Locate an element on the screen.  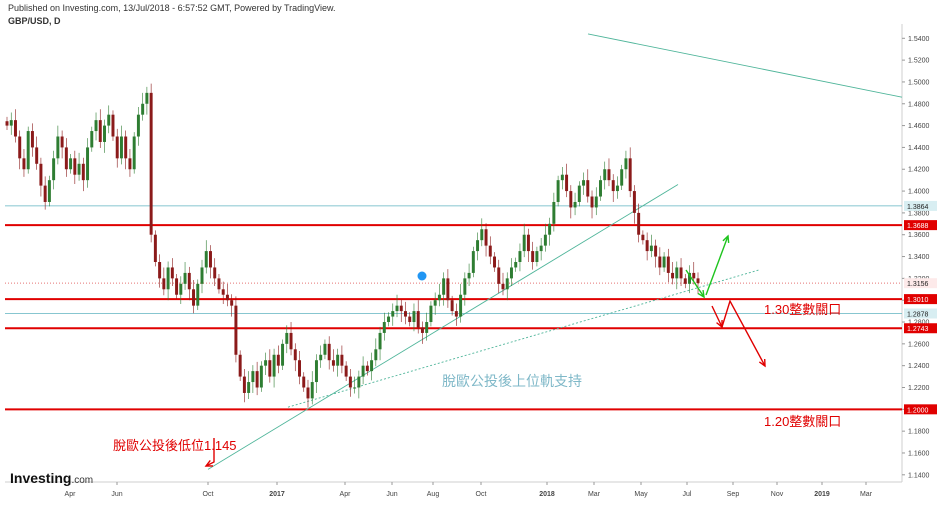
level-label: 1.2743 is located at coordinates (918, 329).